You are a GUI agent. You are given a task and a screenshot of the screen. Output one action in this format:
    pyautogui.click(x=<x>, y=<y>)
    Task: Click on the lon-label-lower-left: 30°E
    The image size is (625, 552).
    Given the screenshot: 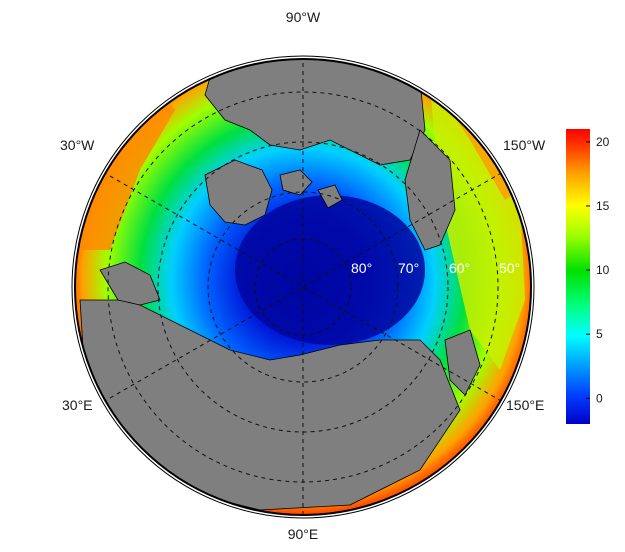 What is the action you would take?
    pyautogui.click(x=77, y=405)
    